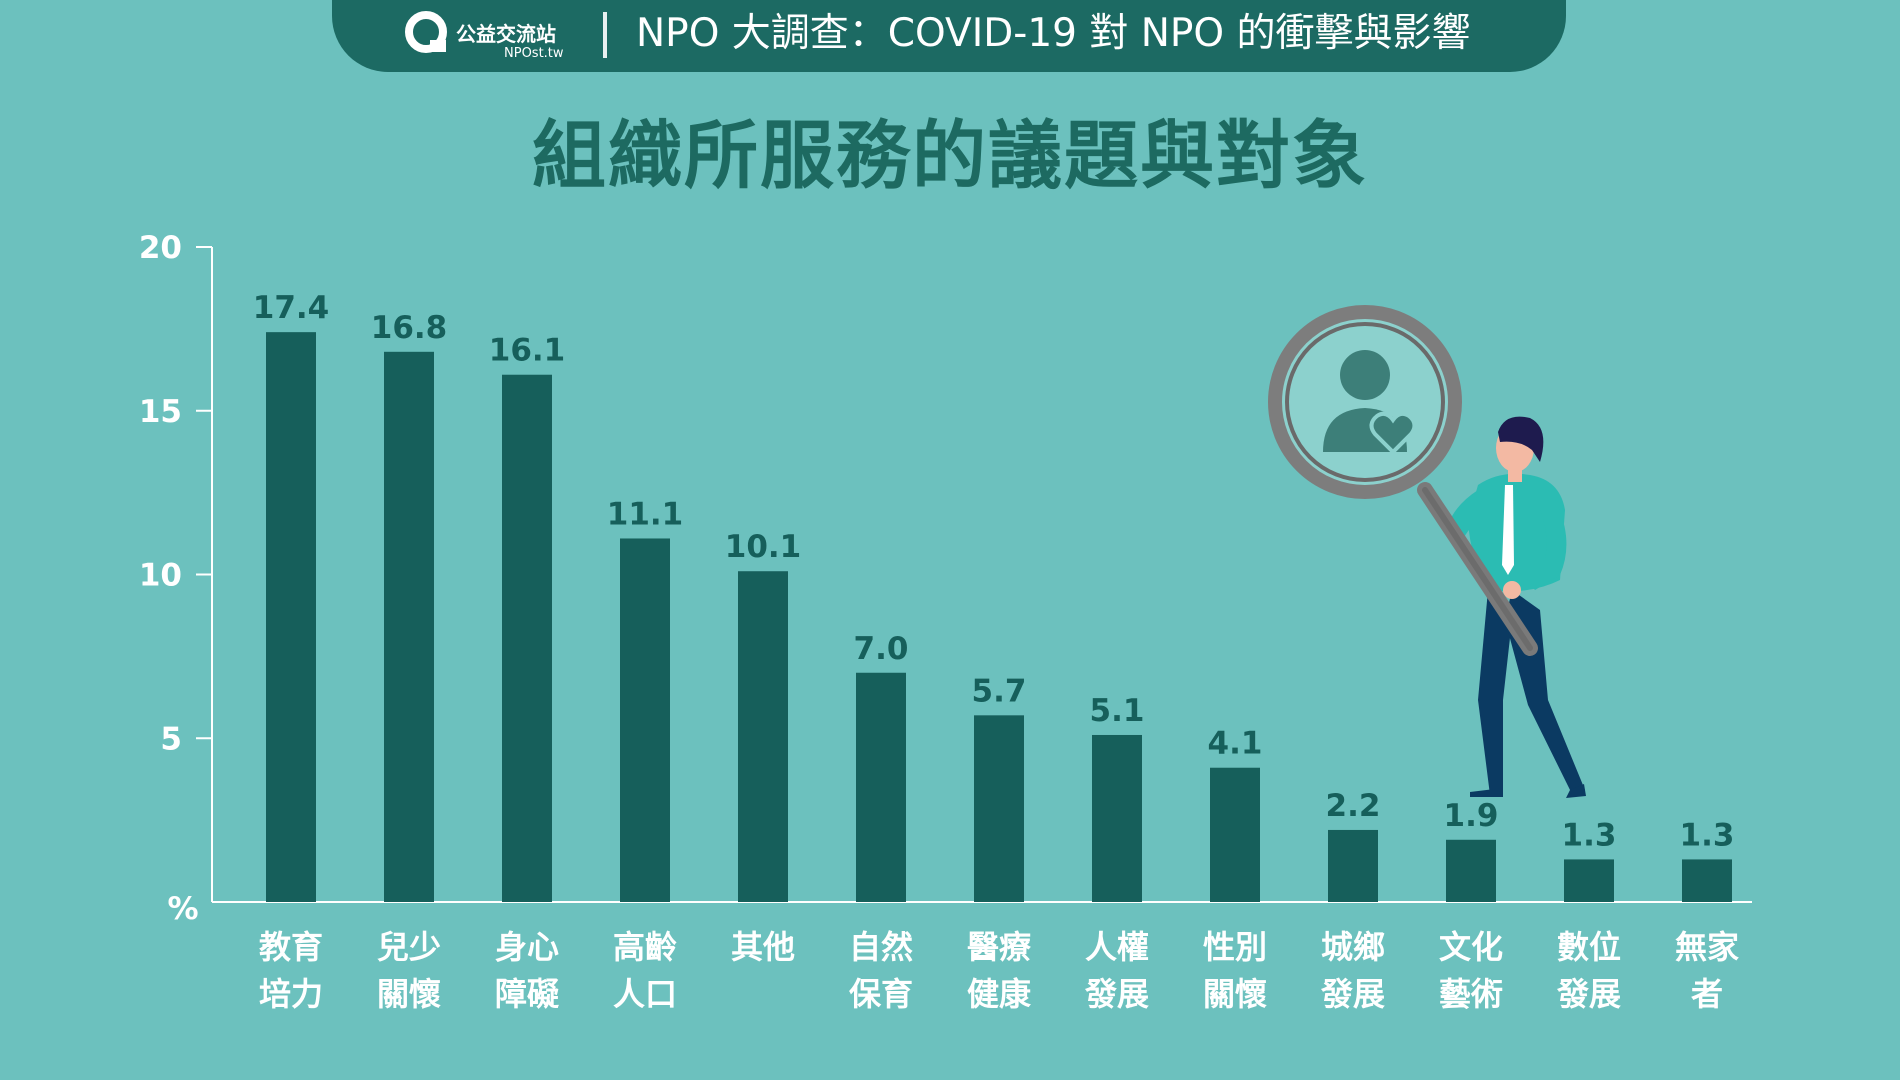 The width and height of the screenshot is (1900, 1080). I want to click on bar-value-label: 1.9, so click(1471, 816).